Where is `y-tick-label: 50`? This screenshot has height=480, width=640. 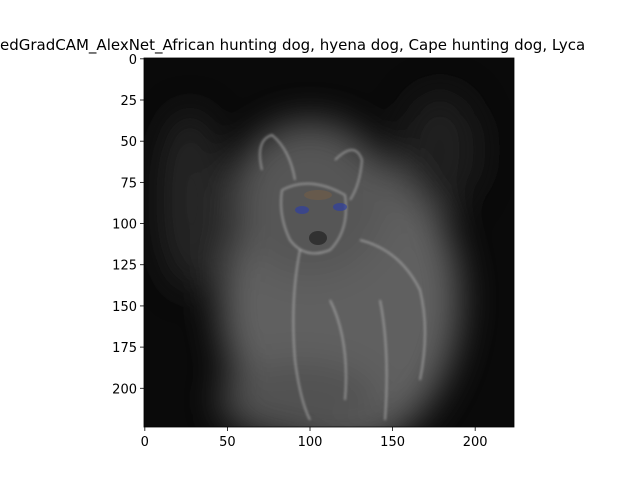 y-tick-label: 50 is located at coordinates (128, 142).